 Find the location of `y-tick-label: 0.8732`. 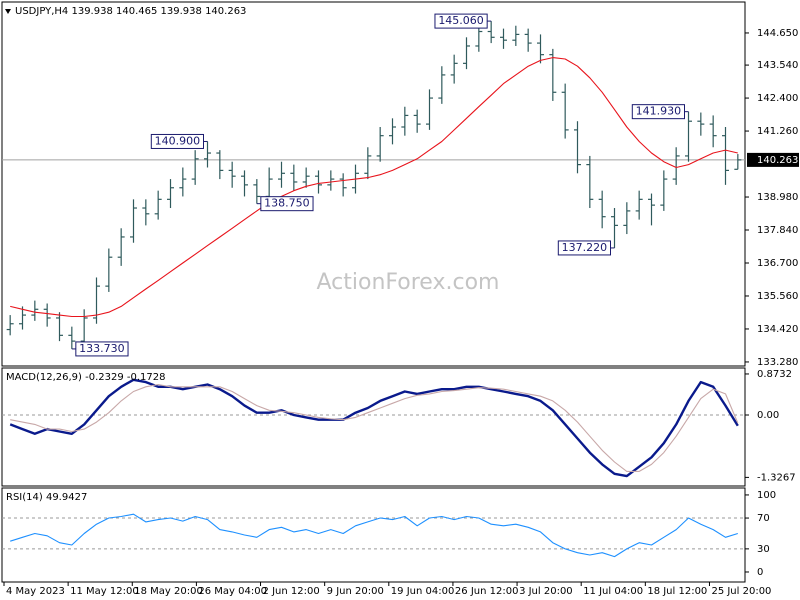

y-tick-label: 0.8732 is located at coordinates (774, 374).